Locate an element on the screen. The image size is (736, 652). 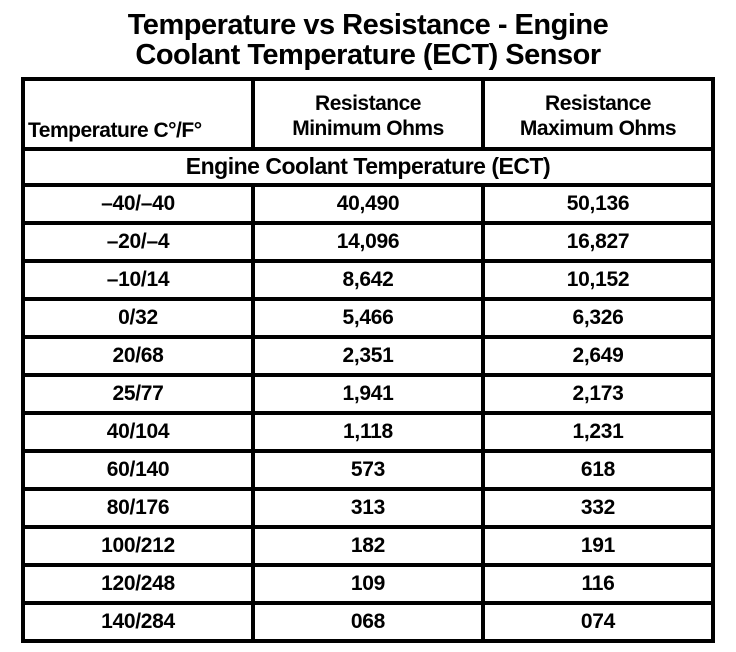
resistance-min-cell: 182 is located at coordinates (368, 545).